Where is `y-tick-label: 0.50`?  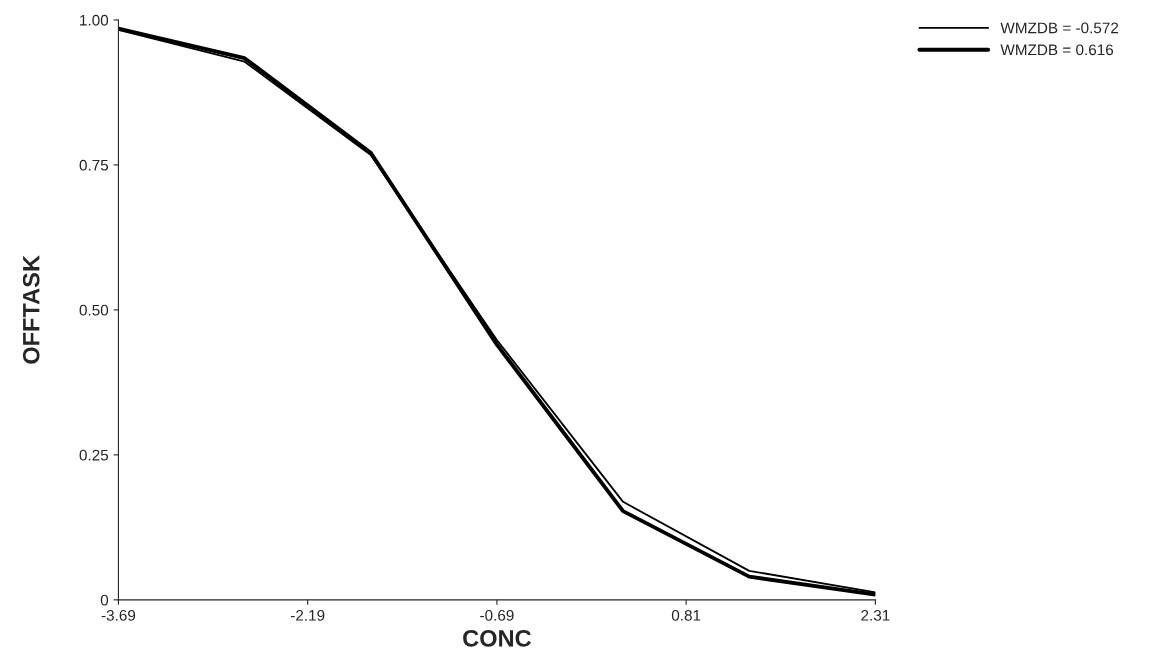
y-tick-label: 0.50 is located at coordinates (94, 310).